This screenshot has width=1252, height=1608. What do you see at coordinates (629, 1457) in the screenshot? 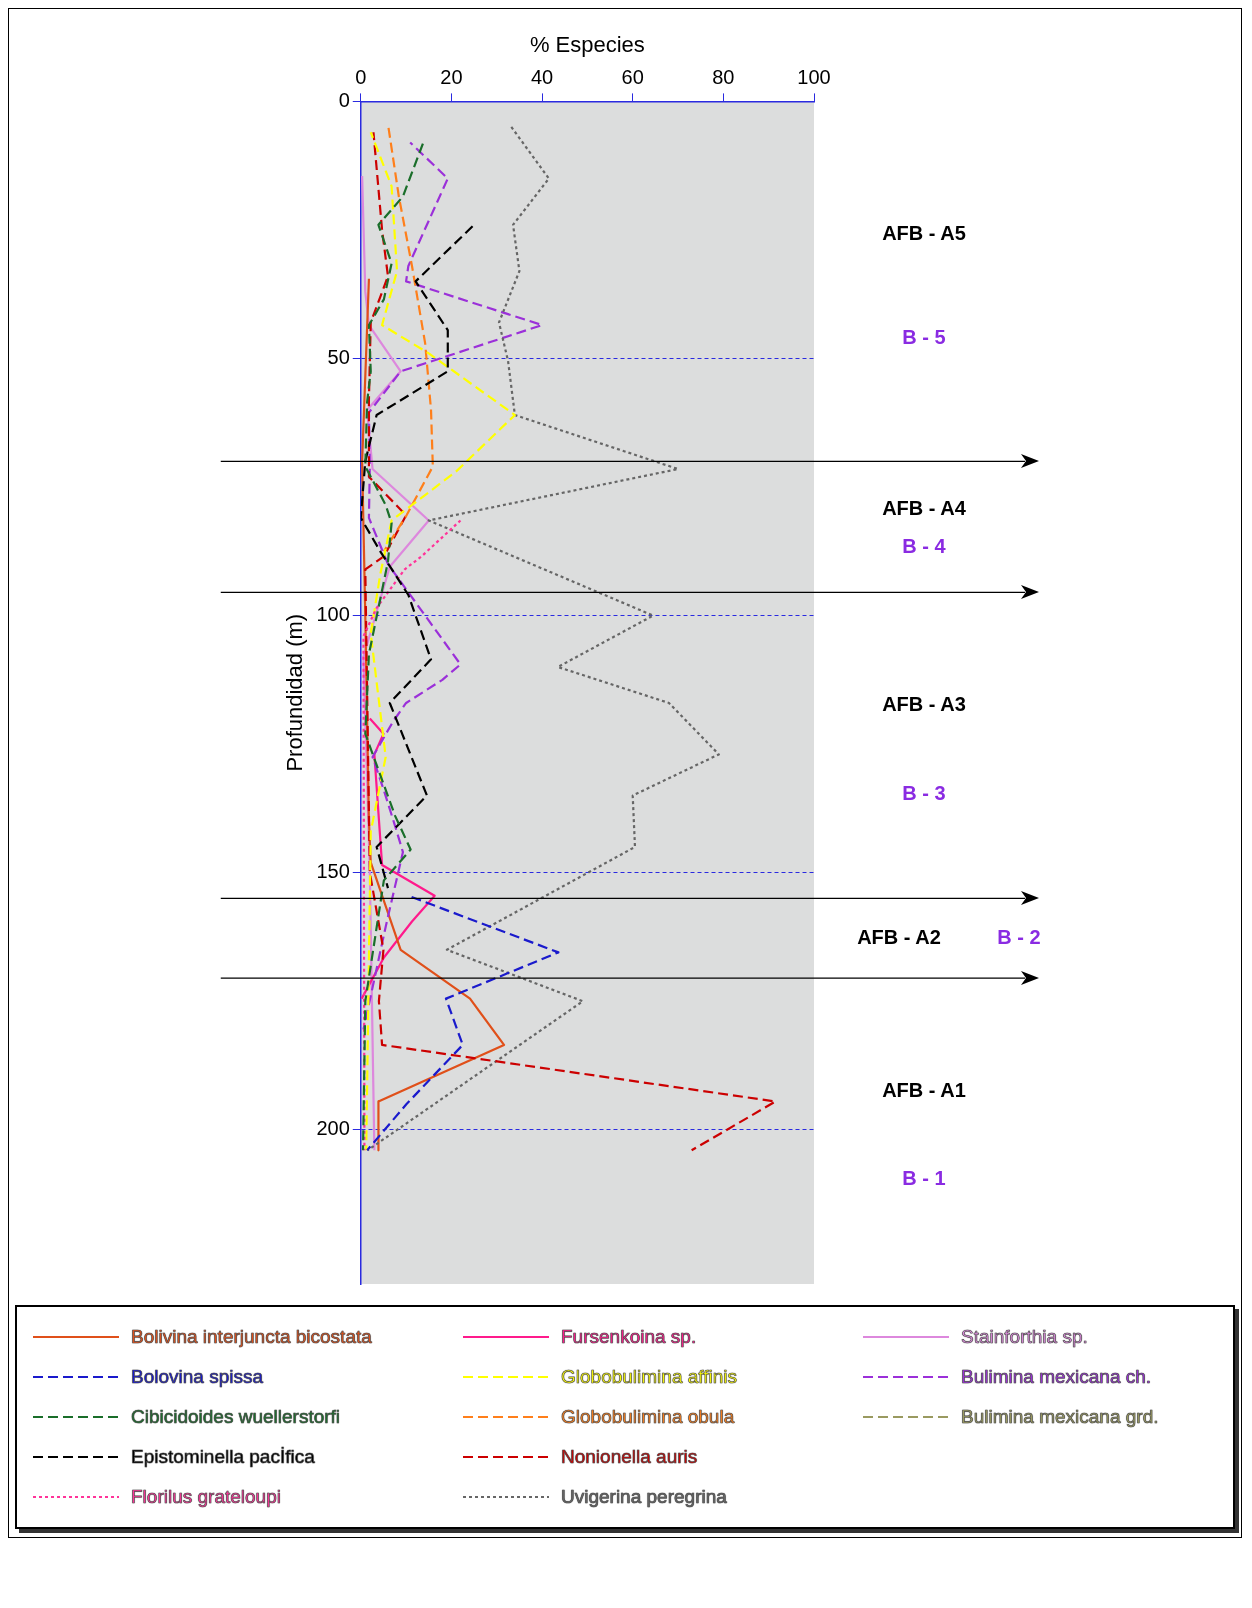
I see `legend-label: Nonionella auris` at bounding box center [629, 1457].